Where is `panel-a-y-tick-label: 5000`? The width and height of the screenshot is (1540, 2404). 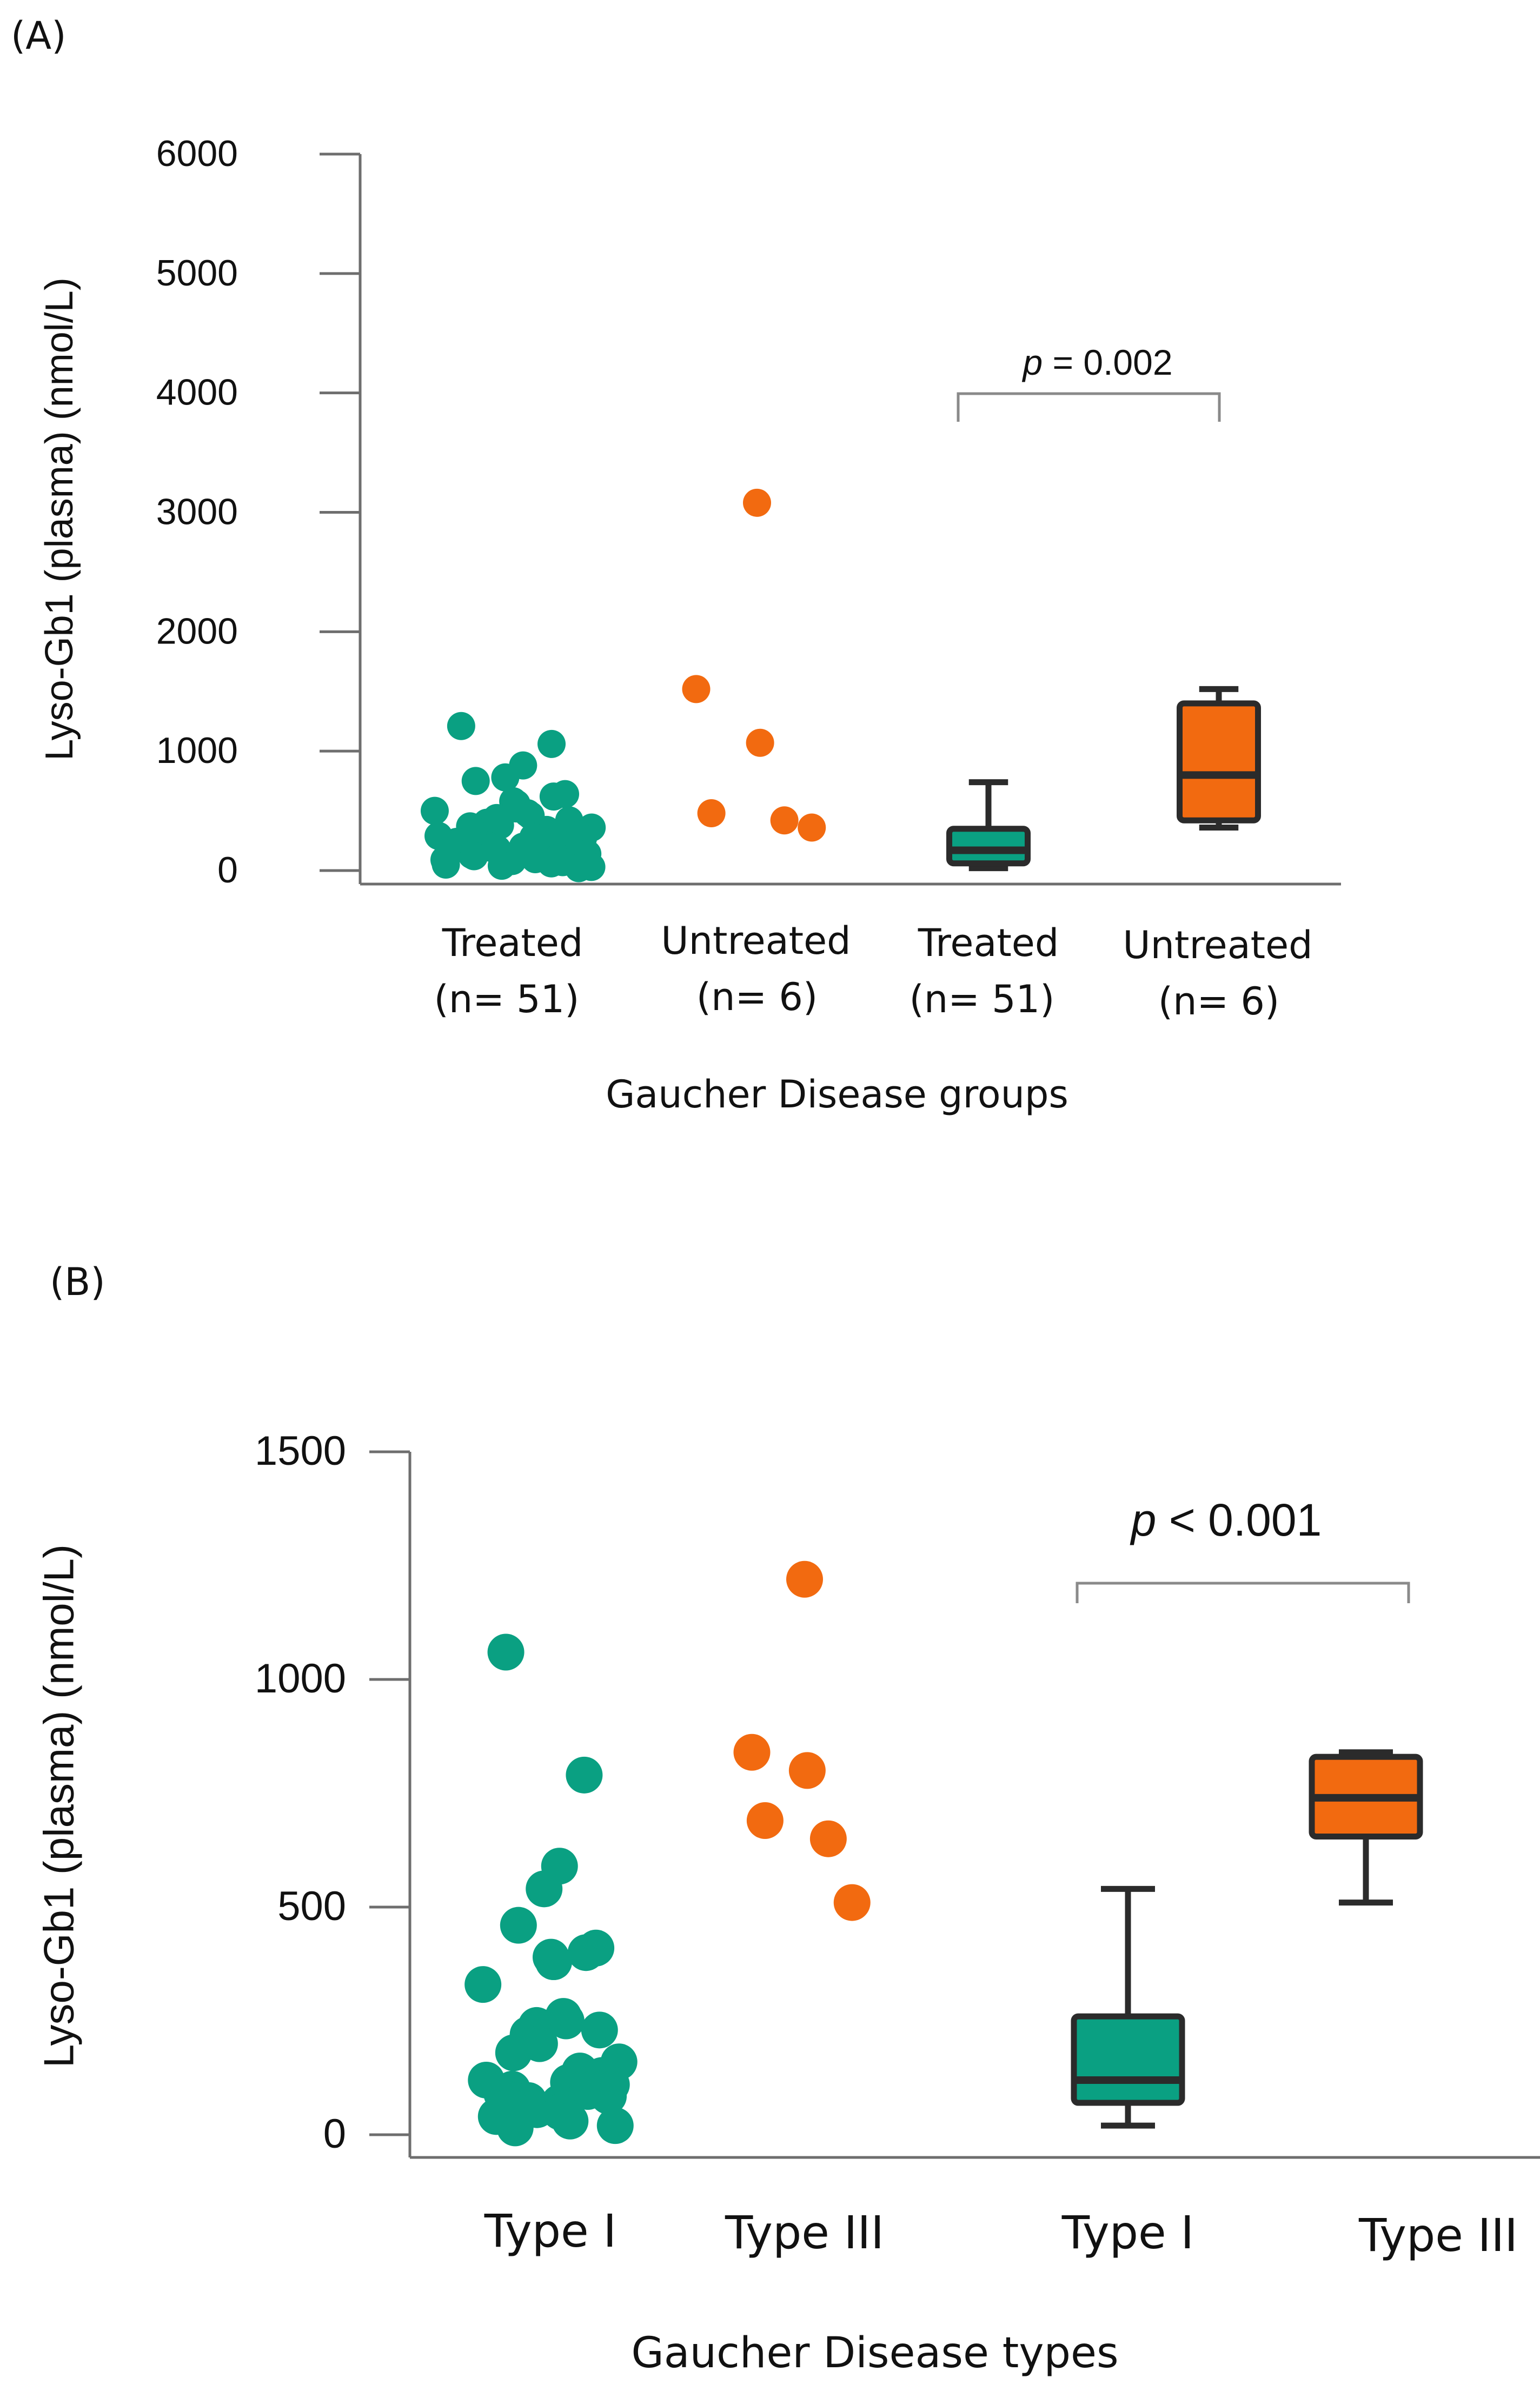
panel-a-y-tick-label: 5000 is located at coordinates (197, 273).